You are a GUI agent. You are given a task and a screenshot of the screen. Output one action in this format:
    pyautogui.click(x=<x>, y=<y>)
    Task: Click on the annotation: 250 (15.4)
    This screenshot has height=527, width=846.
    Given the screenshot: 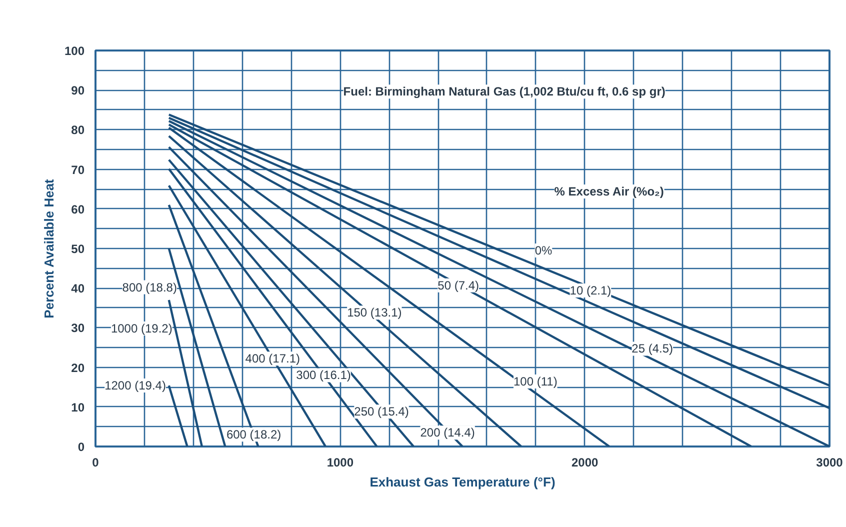 What is the action you would take?
    pyautogui.click(x=381, y=411)
    